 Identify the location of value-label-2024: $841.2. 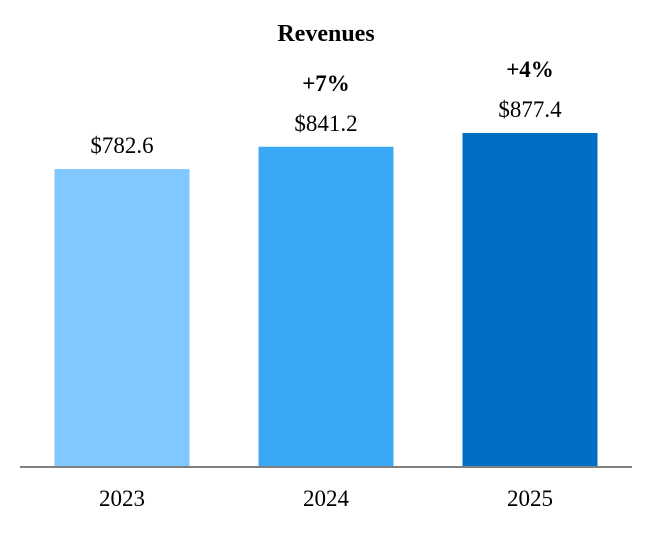
(325, 123).